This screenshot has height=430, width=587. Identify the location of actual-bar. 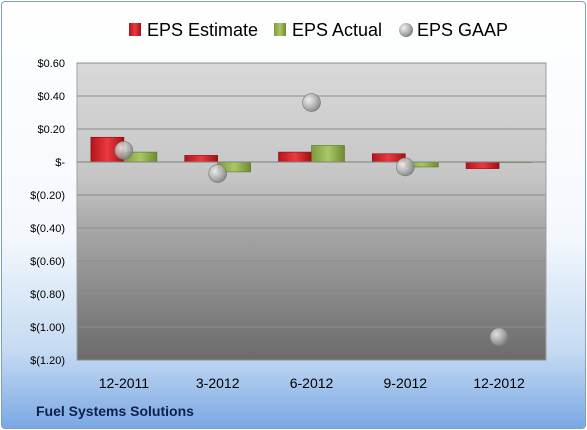
(328, 154).